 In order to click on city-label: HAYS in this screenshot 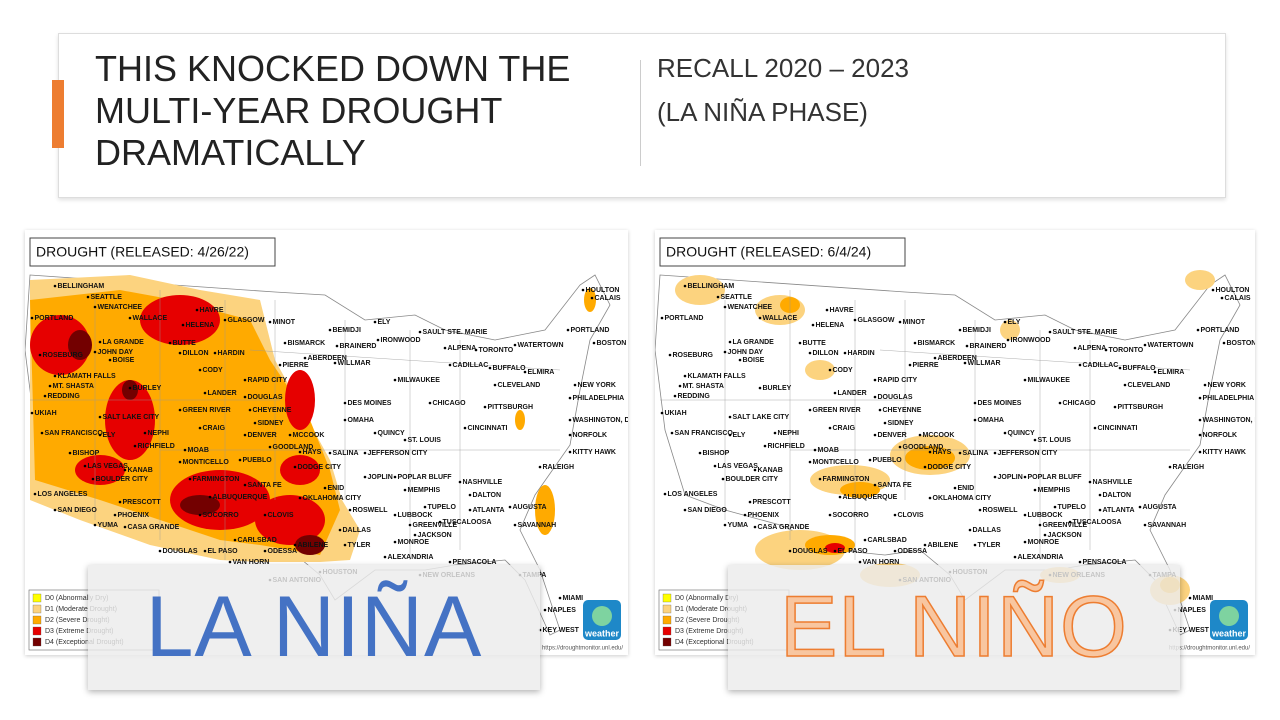, I will do `click(942, 452)`.